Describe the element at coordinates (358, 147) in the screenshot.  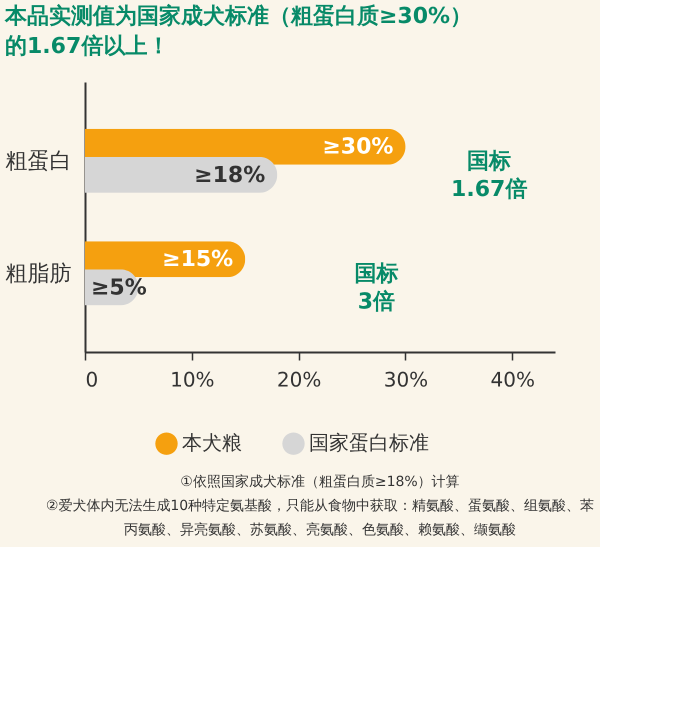
I see `data-label: ≥30%` at that location.